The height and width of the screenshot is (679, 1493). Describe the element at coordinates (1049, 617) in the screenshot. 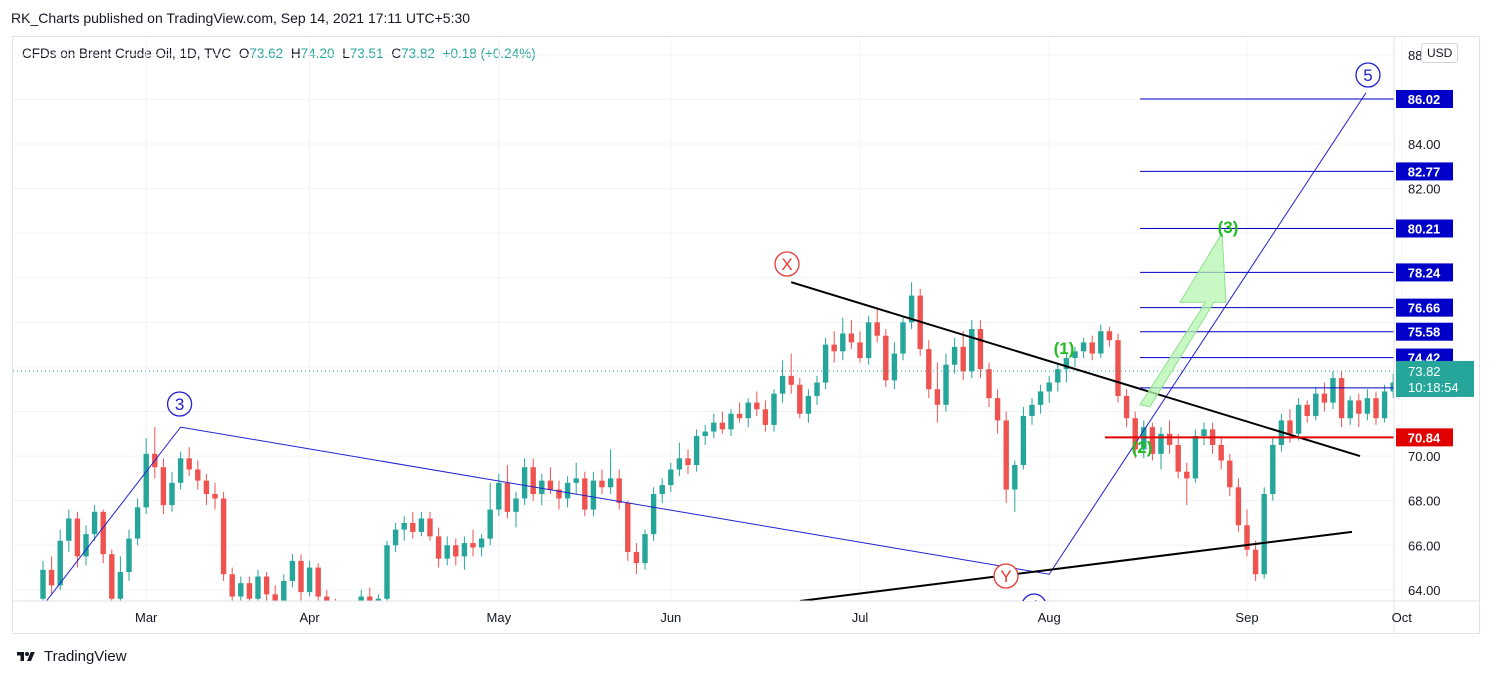

I see `x-tick-label: Aug` at that location.